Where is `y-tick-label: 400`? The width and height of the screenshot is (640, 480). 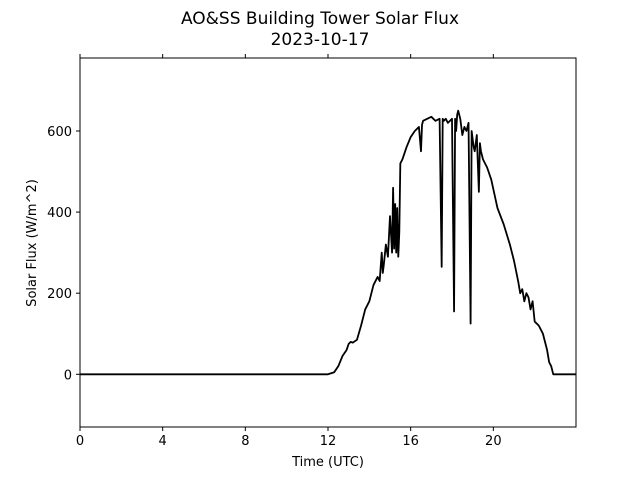 y-tick-label: 400 is located at coordinates (59, 213).